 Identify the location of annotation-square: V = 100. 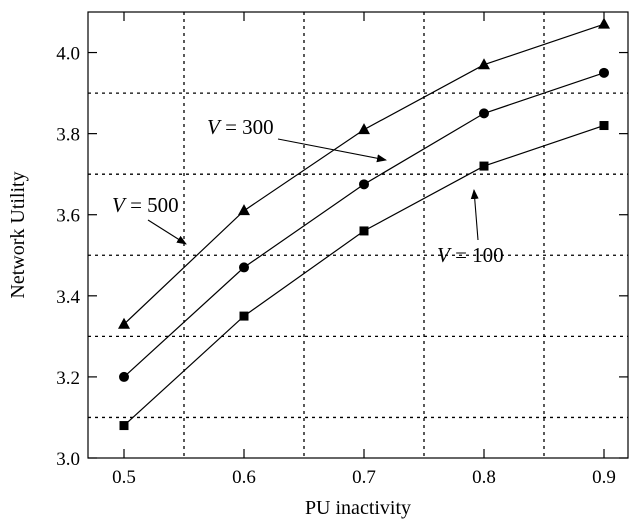
(470, 228).